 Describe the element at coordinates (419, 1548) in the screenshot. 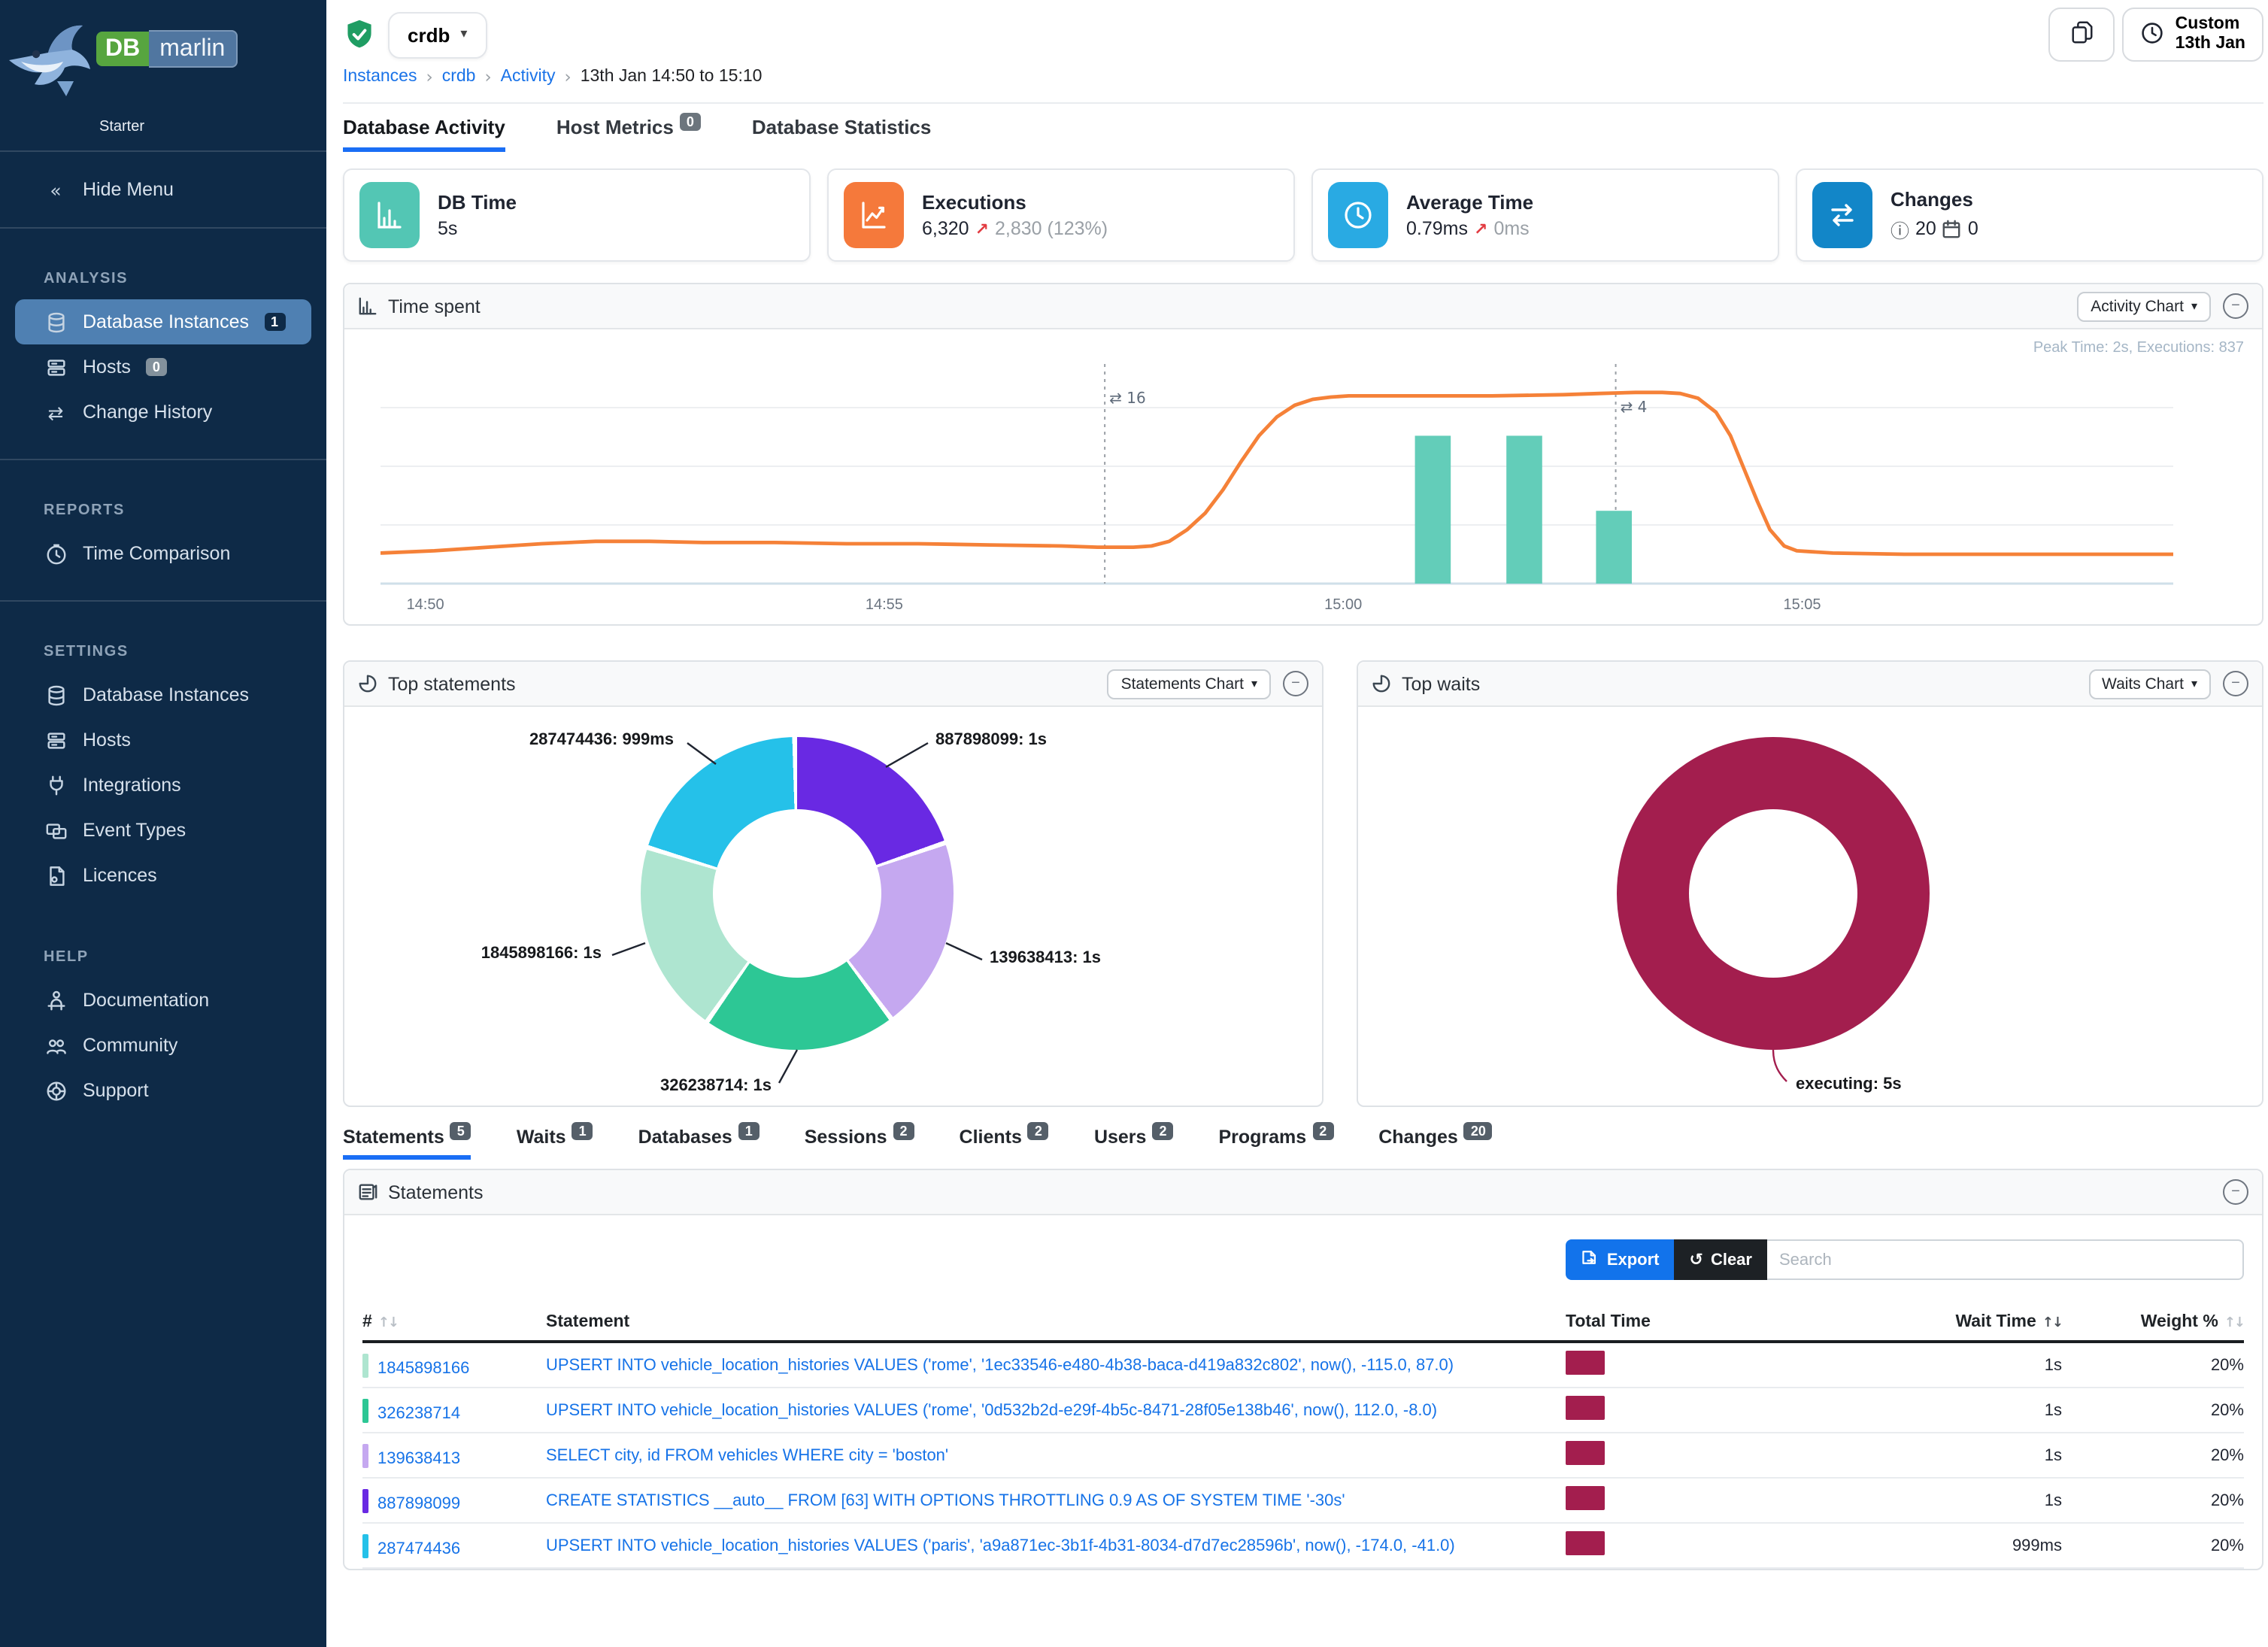

I see `statement-id-link: 287474436` at that location.